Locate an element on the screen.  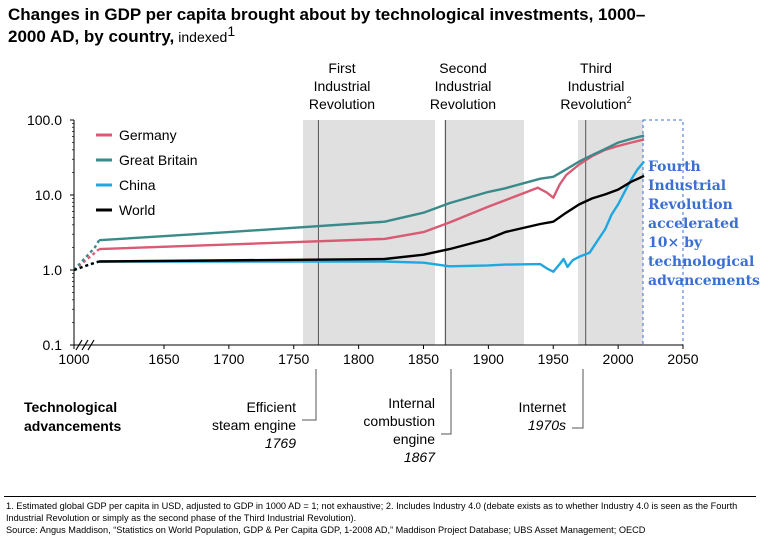
series-line-great-britain is located at coordinates (372, 188).